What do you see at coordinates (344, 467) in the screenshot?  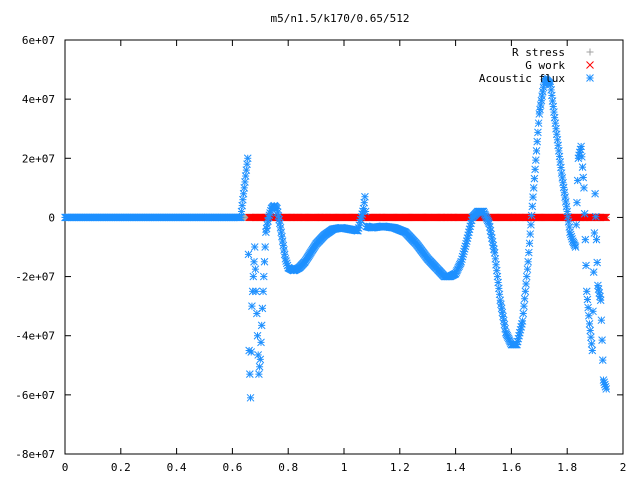 I see `x-tick-label: 1` at bounding box center [344, 467].